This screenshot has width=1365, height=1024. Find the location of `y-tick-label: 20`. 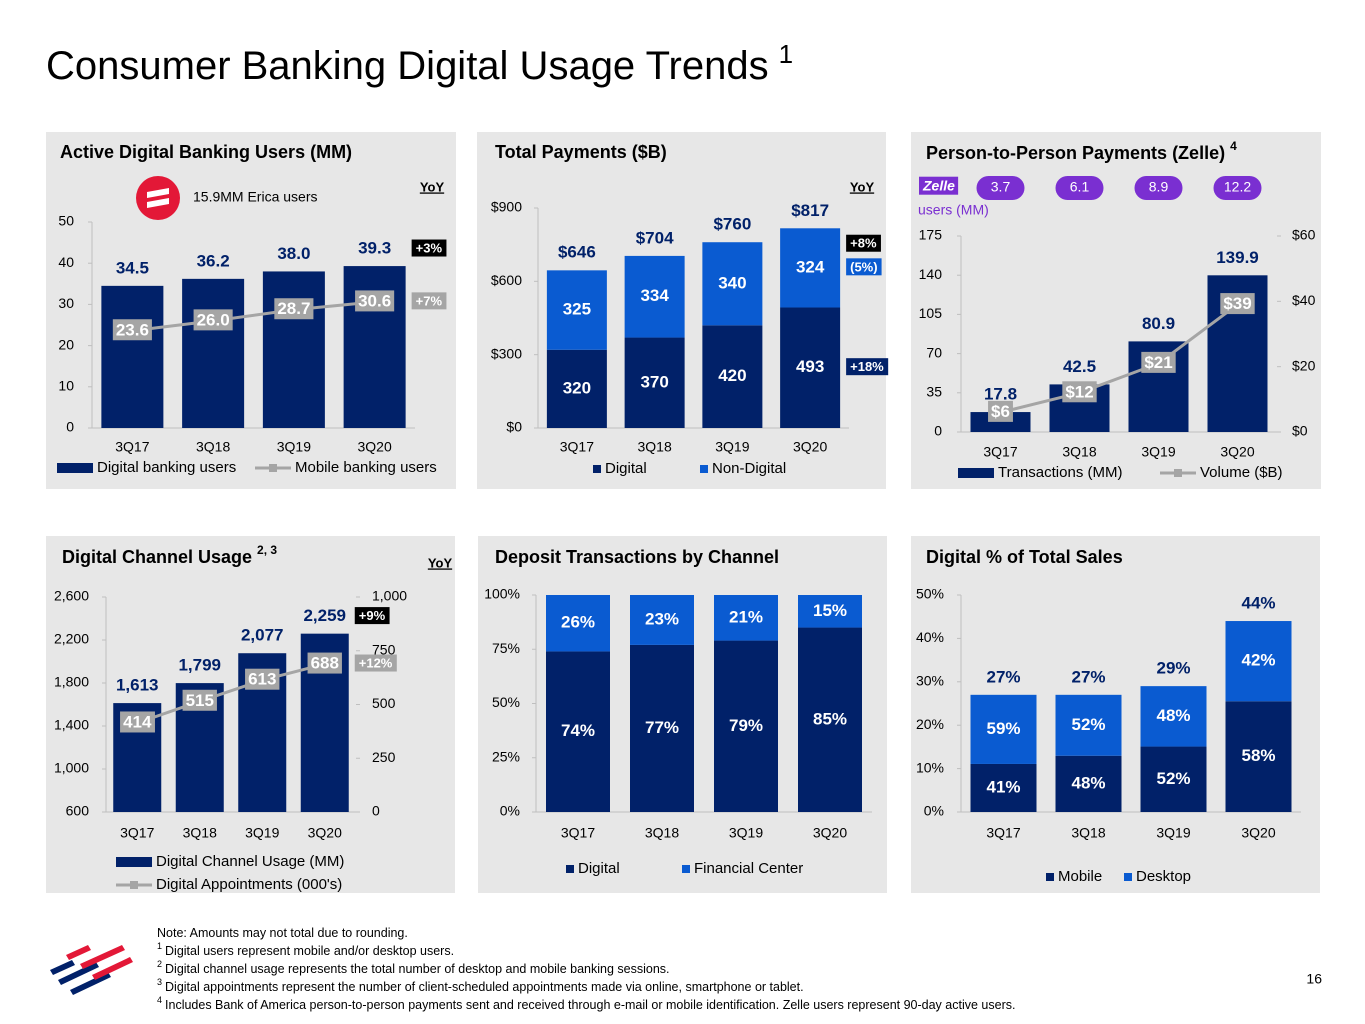

y-tick-label: 20 is located at coordinates (66, 344).